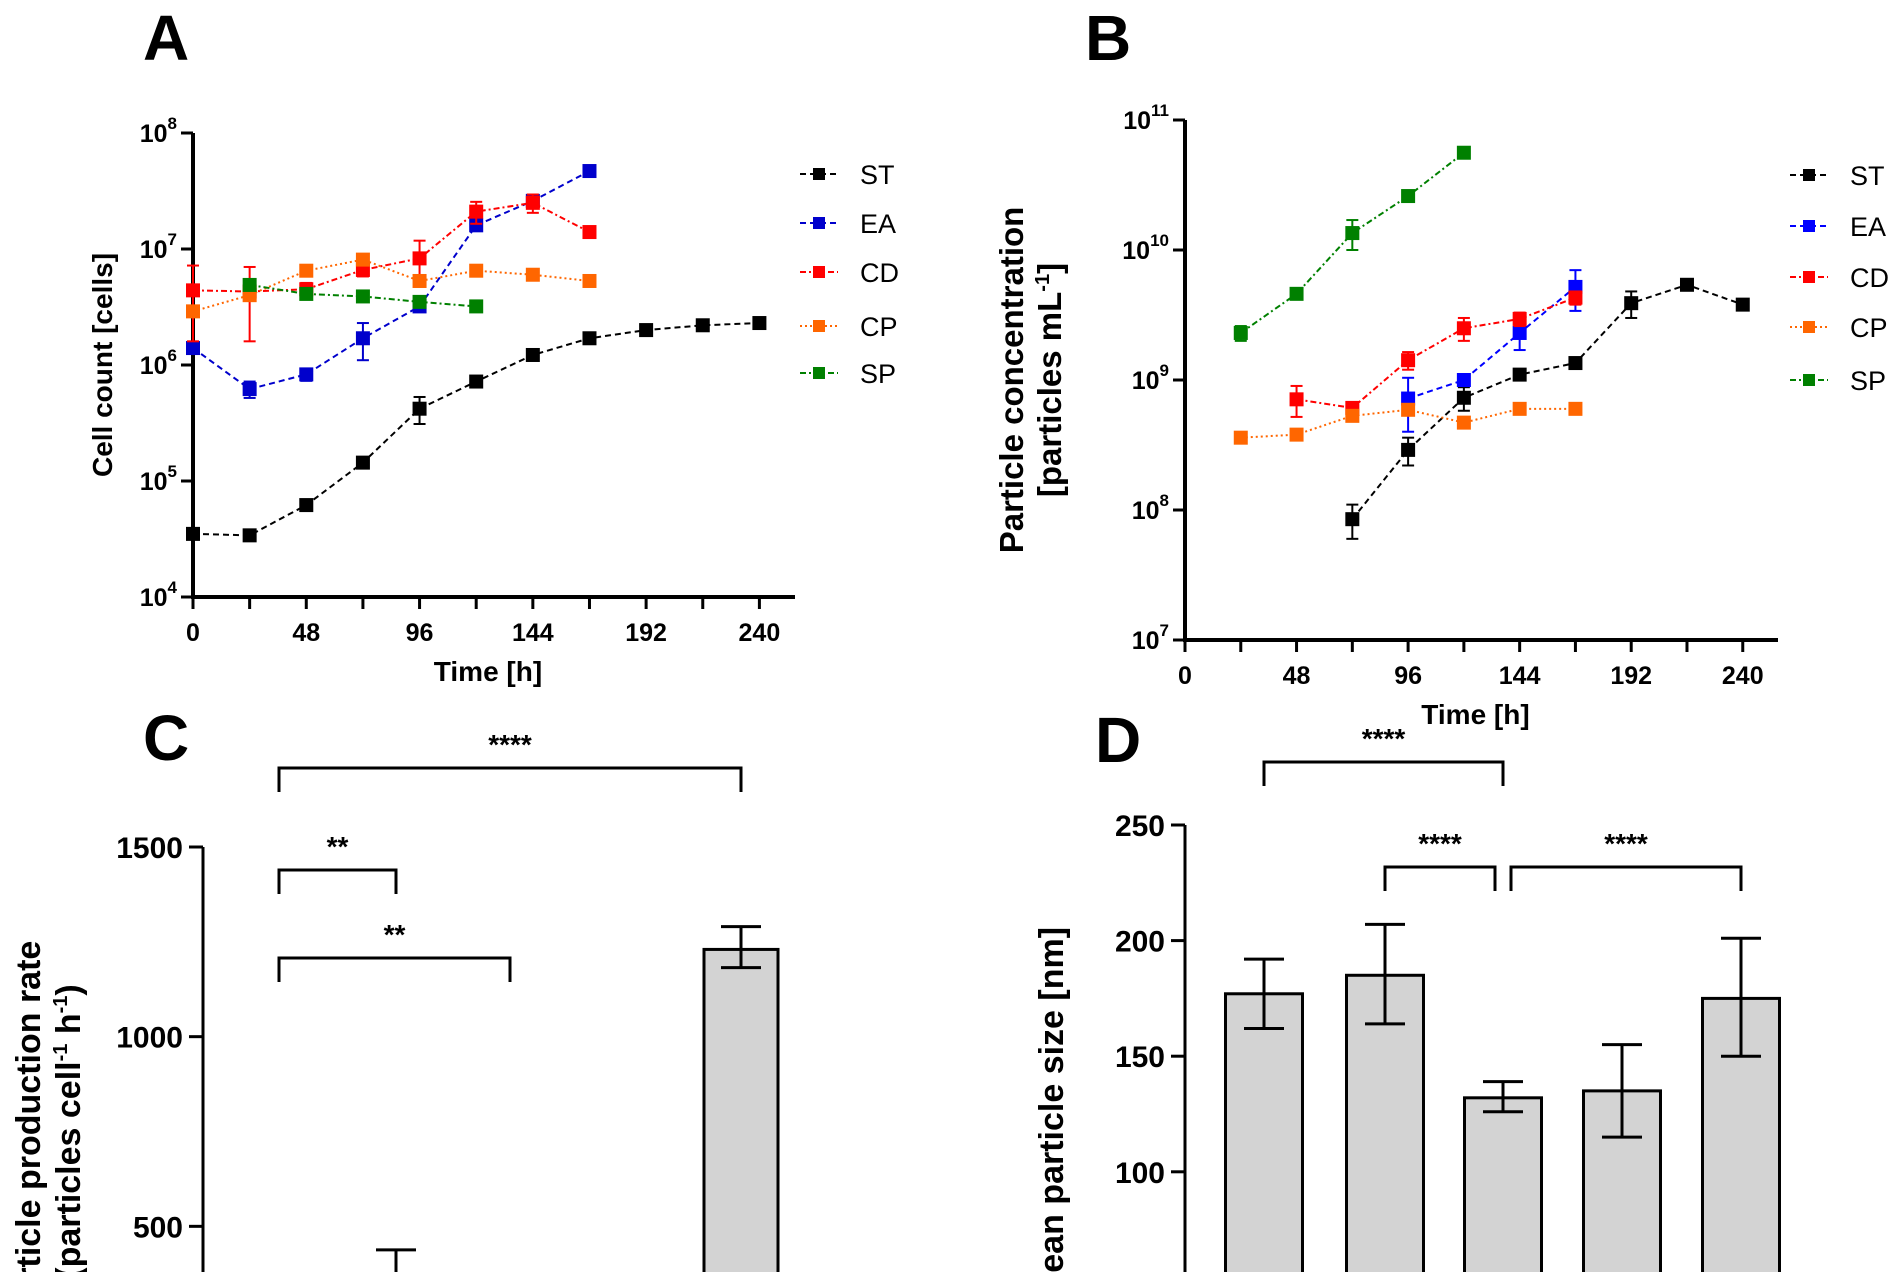 The width and height of the screenshot is (1903, 1272). Describe the element at coordinates (849, 327) in the screenshot. I see `legend-item-cp: CP` at that location.